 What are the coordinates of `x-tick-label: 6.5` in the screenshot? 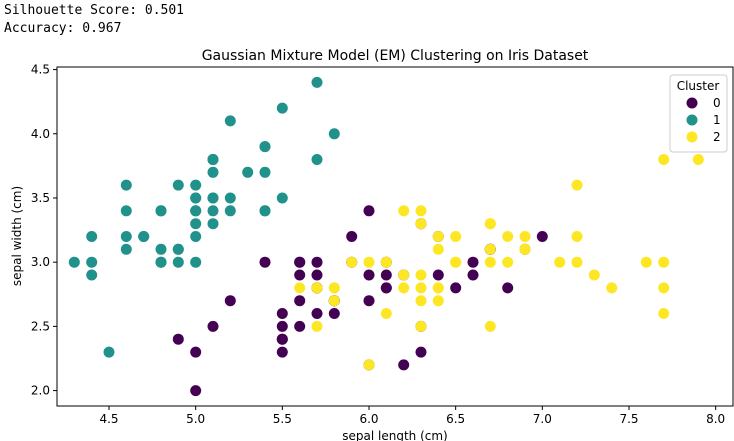 It's located at (455, 419).